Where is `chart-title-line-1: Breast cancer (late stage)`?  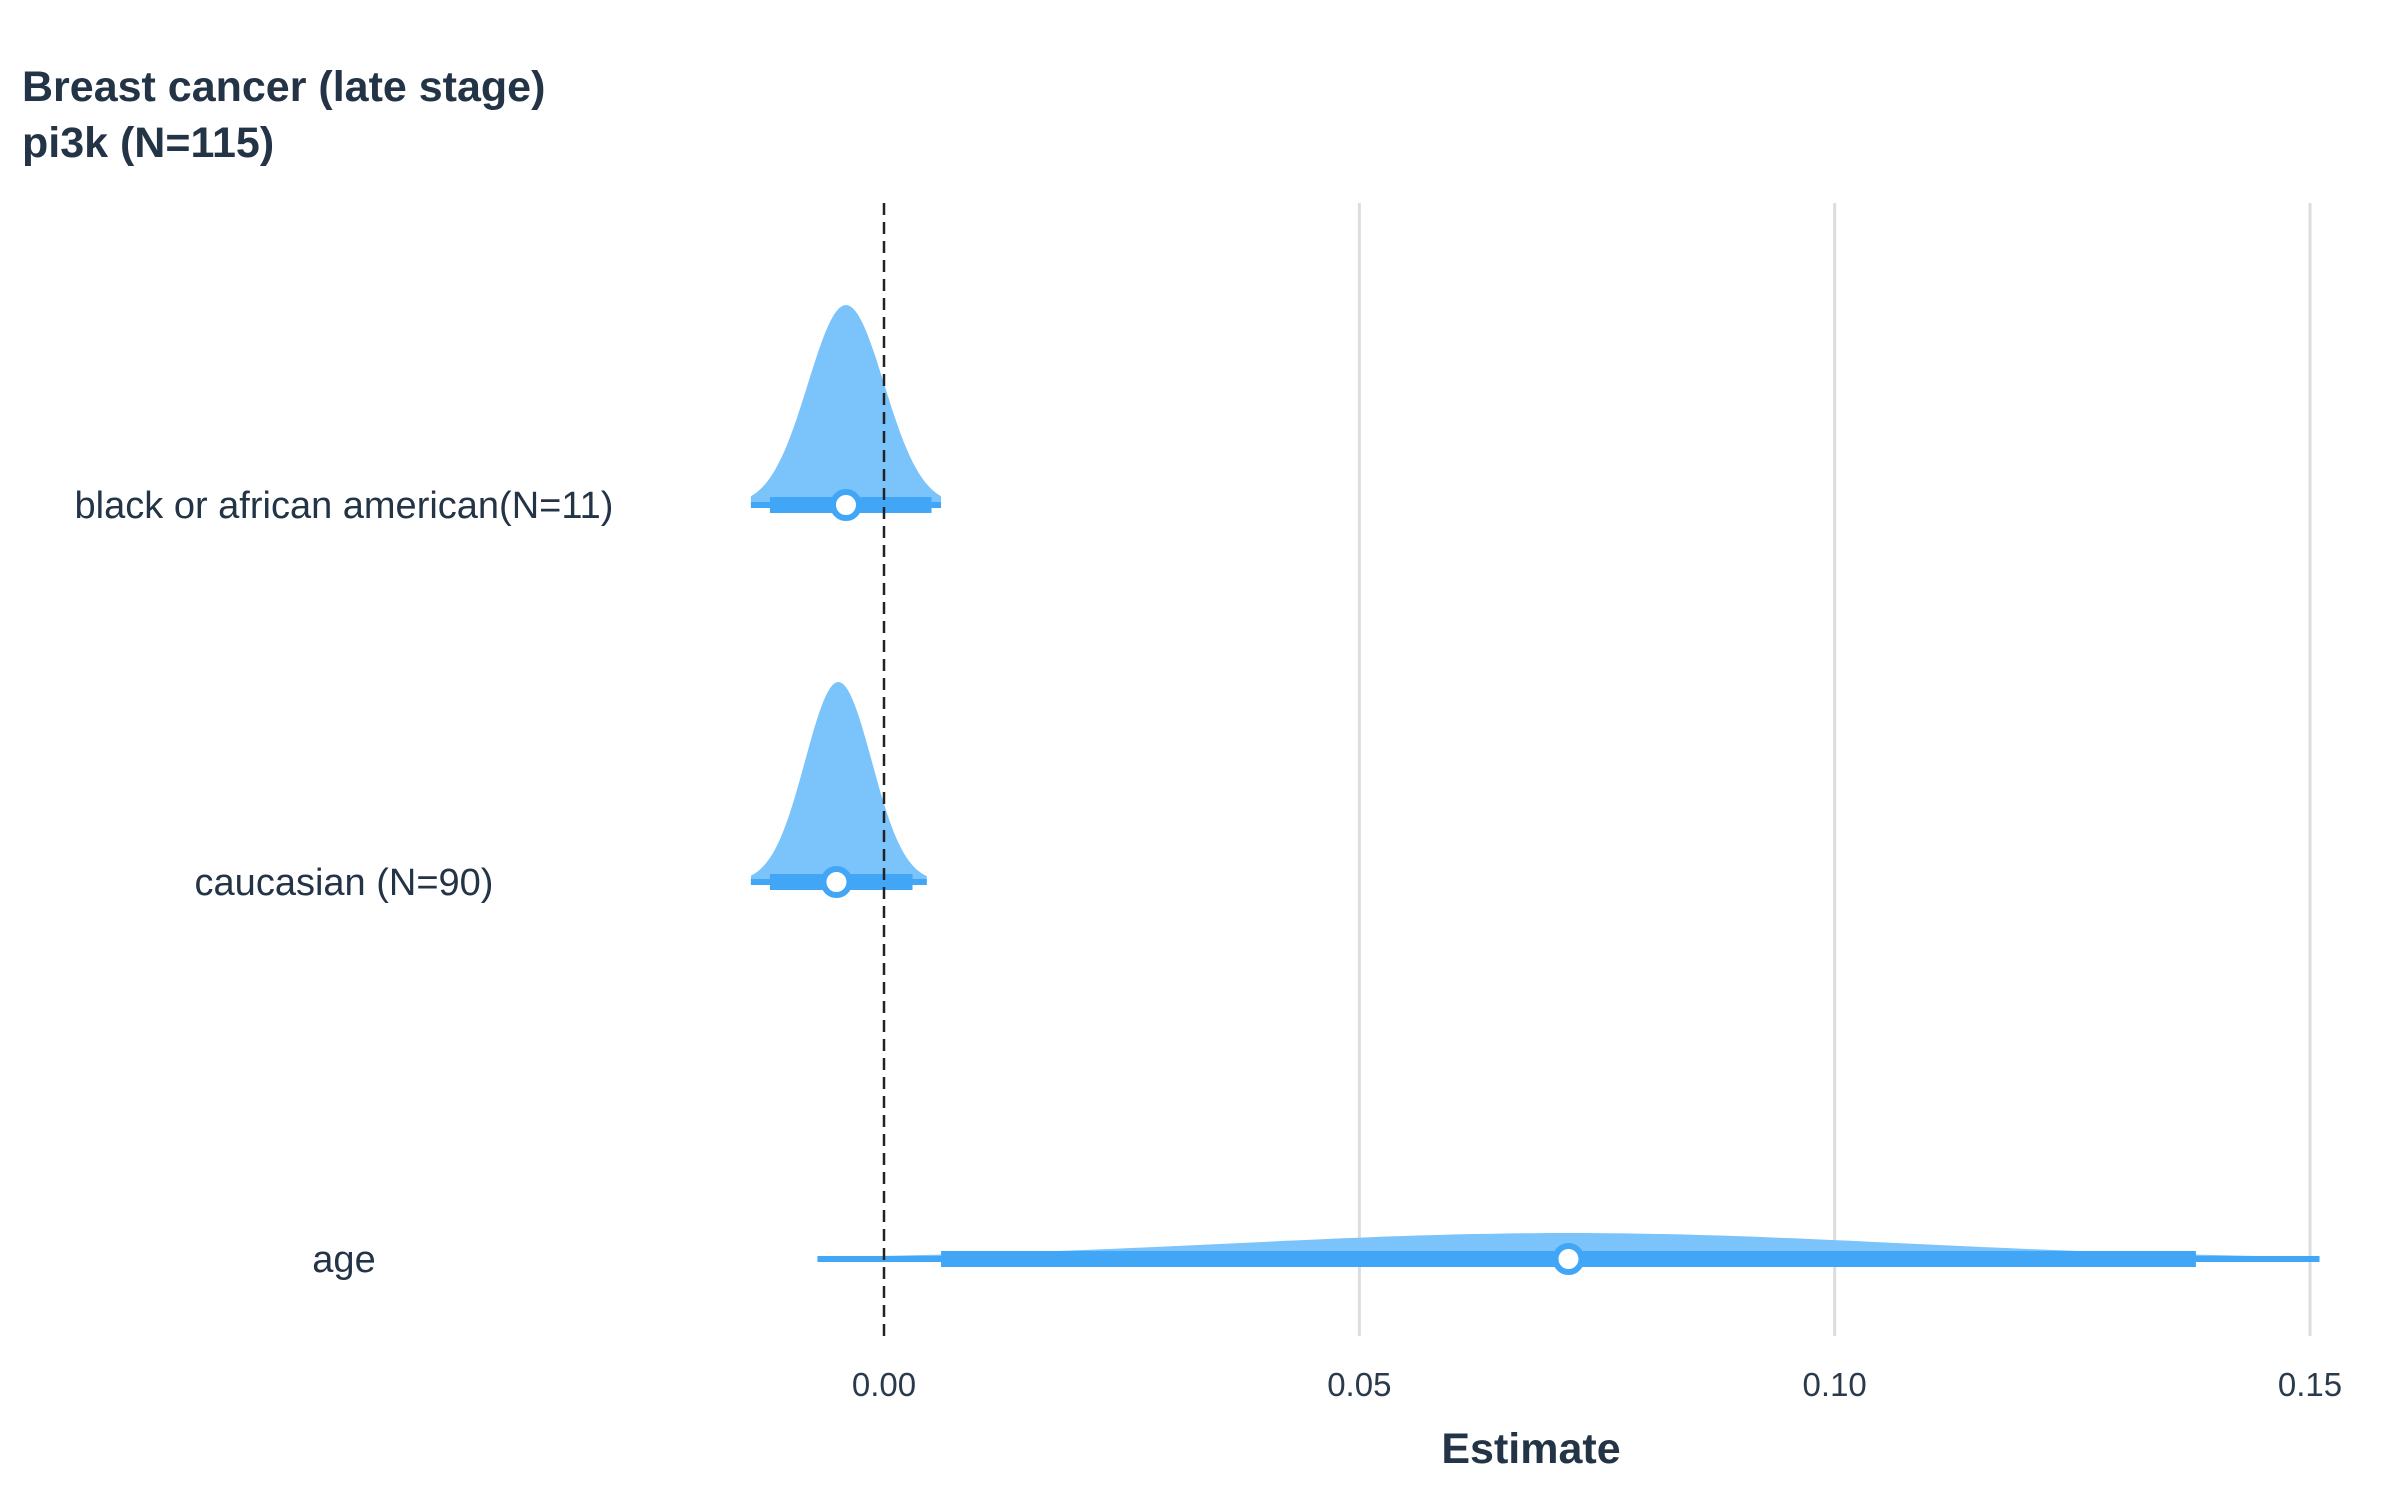
chart-title-line-1: Breast cancer (late stage) is located at coordinates (283, 87).